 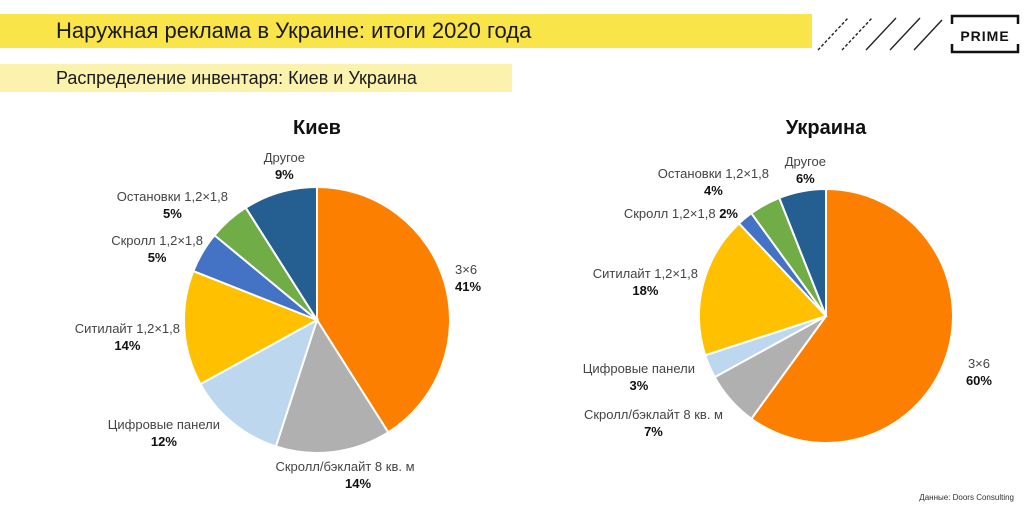 What do you see at coordinates (284, 174) in the screenshot?
I see `slice-value: 9%` at bounding box center [284, 174].